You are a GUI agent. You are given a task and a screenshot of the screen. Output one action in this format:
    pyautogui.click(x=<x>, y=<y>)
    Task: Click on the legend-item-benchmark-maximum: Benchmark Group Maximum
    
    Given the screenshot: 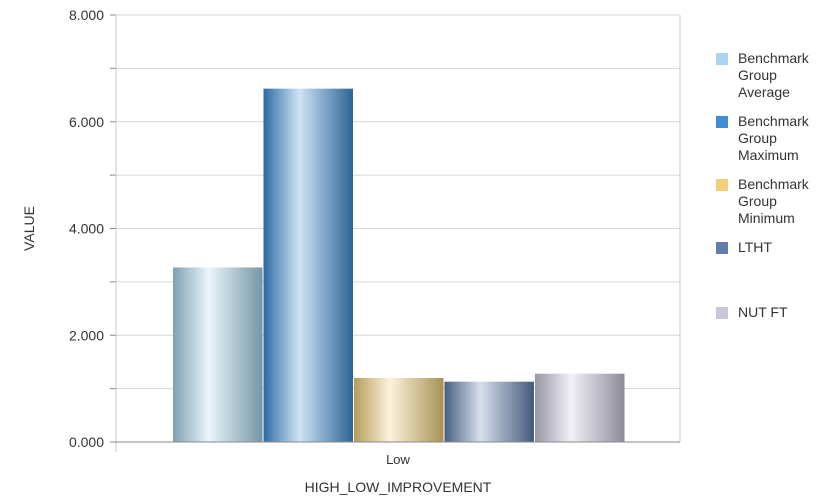 What is the action you would take?
    pyautogui.click(x=773, y=138)
    